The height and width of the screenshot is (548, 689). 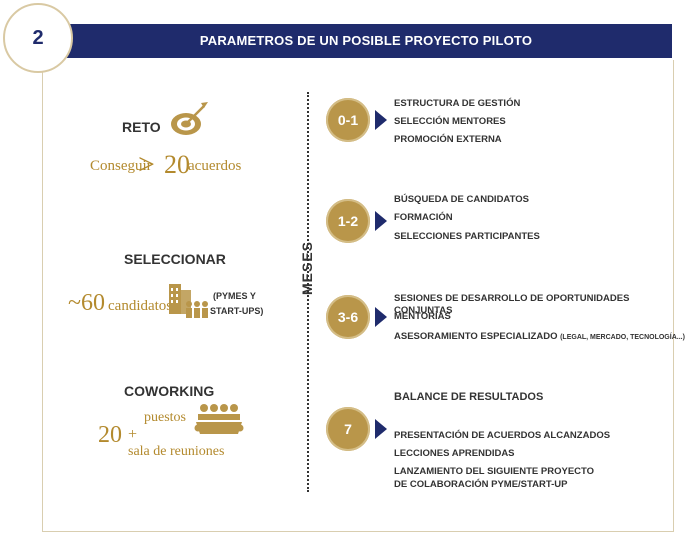 What do you see at coordinates (177, 164) in the screenshot?
I see `reto-number: 20` at bounding box center [177, 164].